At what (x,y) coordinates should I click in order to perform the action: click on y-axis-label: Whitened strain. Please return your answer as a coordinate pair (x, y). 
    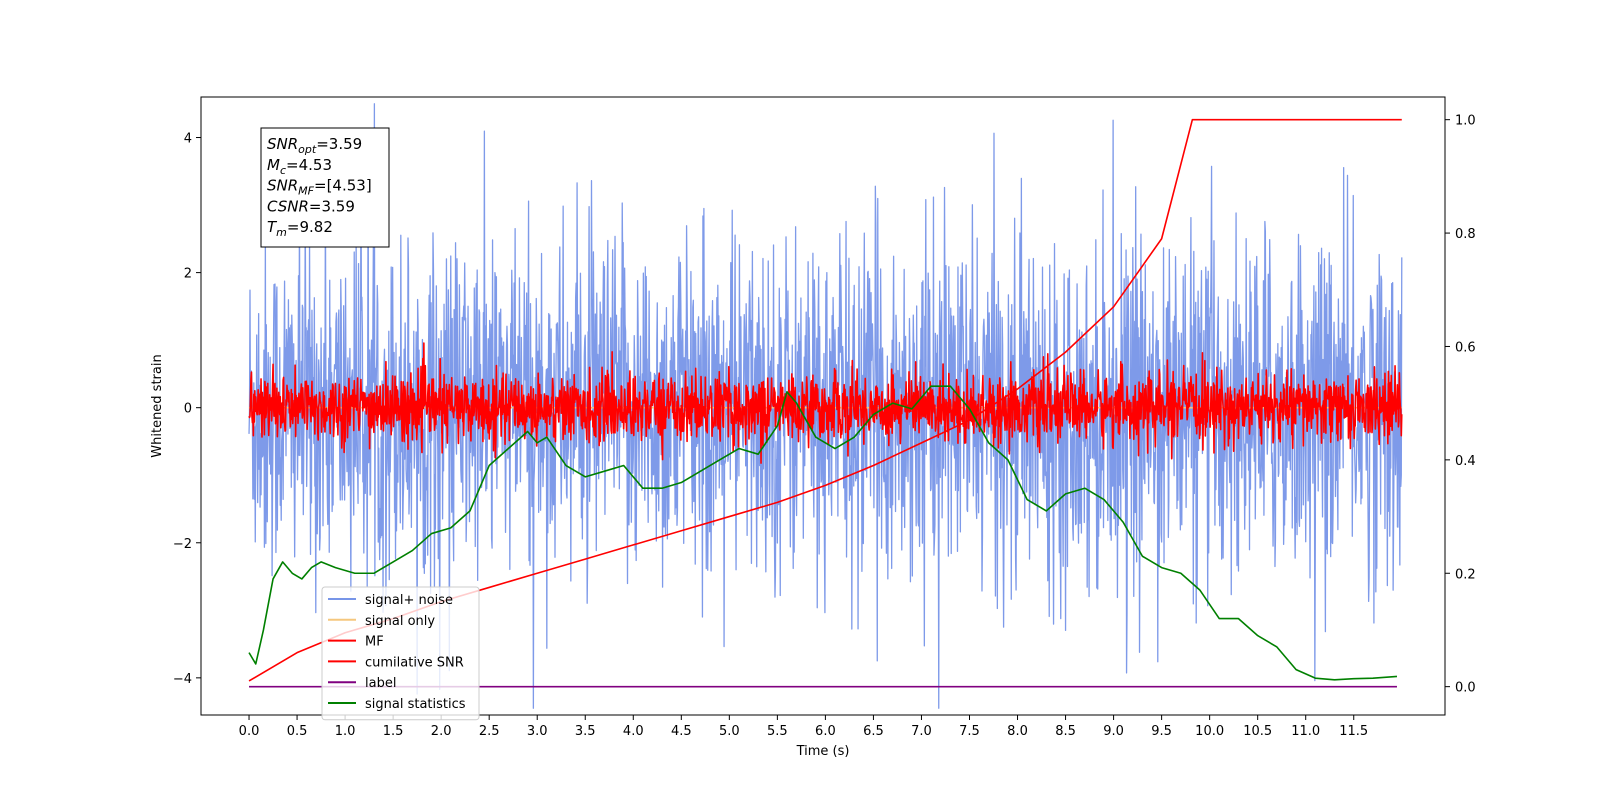
    Looking at the image, I should click on (157, 405).